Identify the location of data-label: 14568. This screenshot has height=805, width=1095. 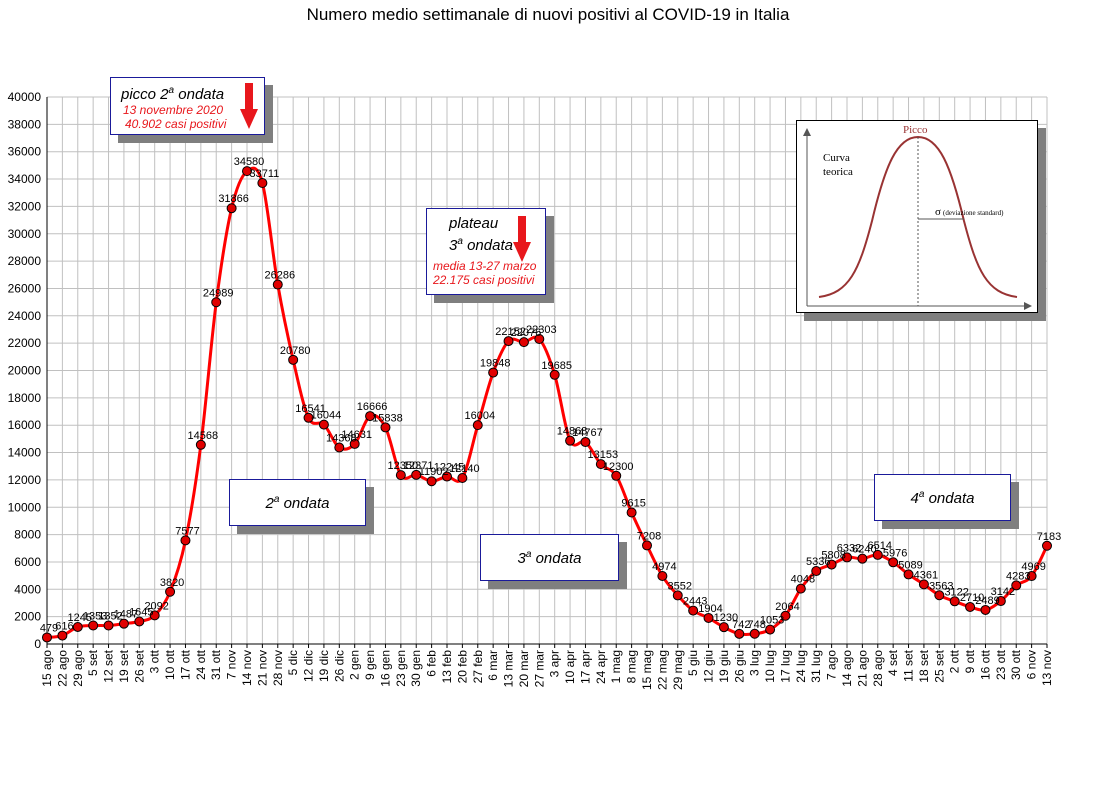
(203, 436).